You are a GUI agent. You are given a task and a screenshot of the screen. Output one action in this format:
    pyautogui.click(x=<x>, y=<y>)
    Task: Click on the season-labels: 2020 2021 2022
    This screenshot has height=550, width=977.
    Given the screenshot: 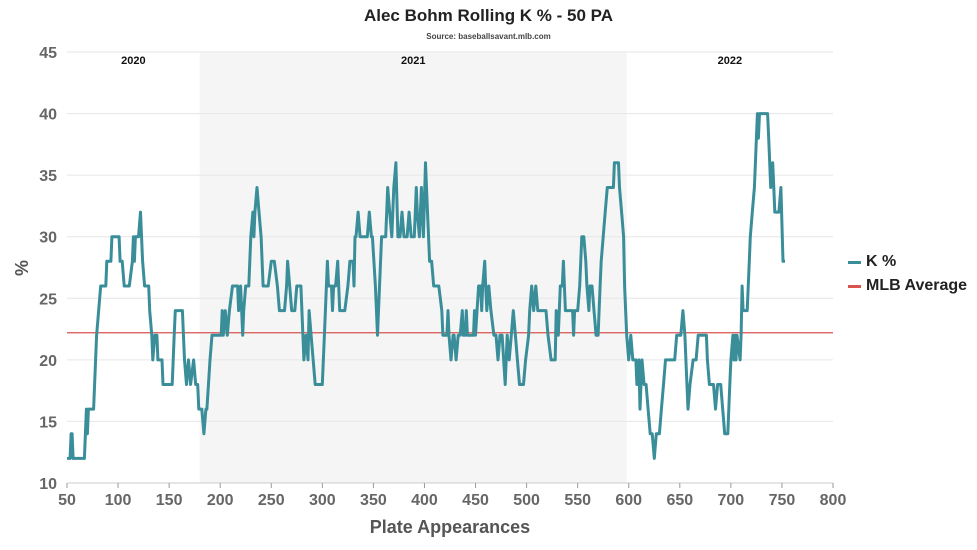 What is the action you would take?
    pyautogui.click(x=431, y=61)
    